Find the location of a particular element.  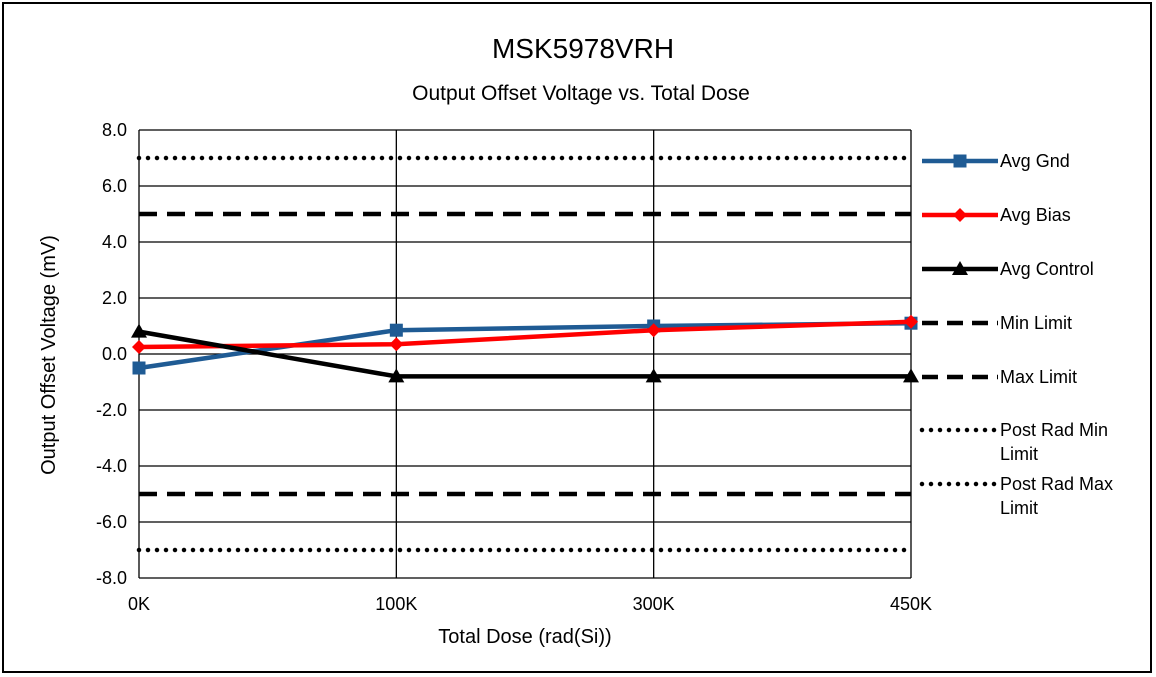

x-tick-label: 0K is located at coordinates (139, 604).